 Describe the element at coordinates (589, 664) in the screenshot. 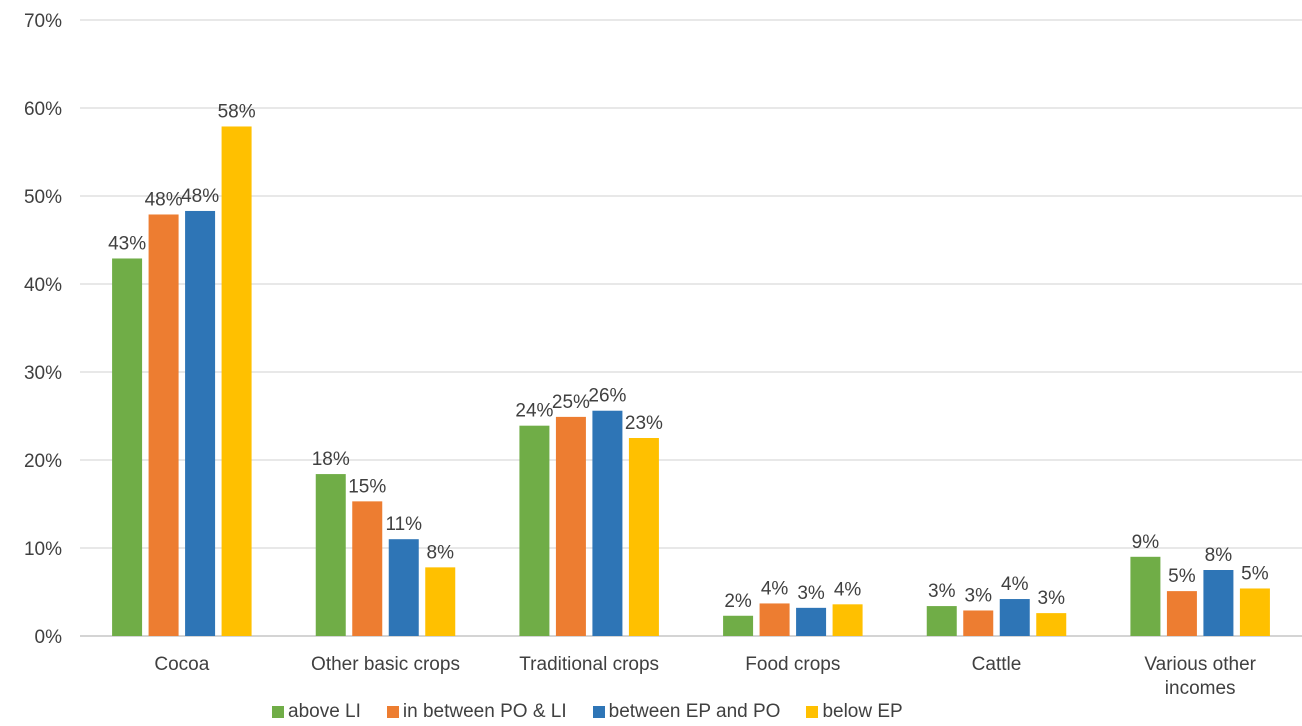

I see `x-tick-label: Traditional crops` at that location.